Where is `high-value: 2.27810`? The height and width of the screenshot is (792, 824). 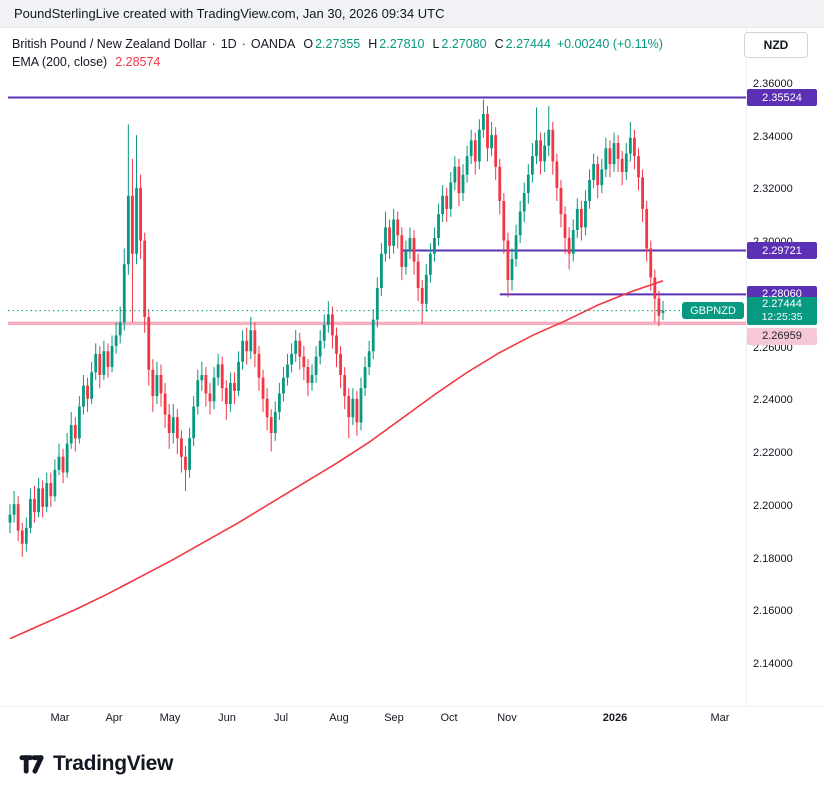 high-value: 2.27810 is located at coordinates (402, 44).